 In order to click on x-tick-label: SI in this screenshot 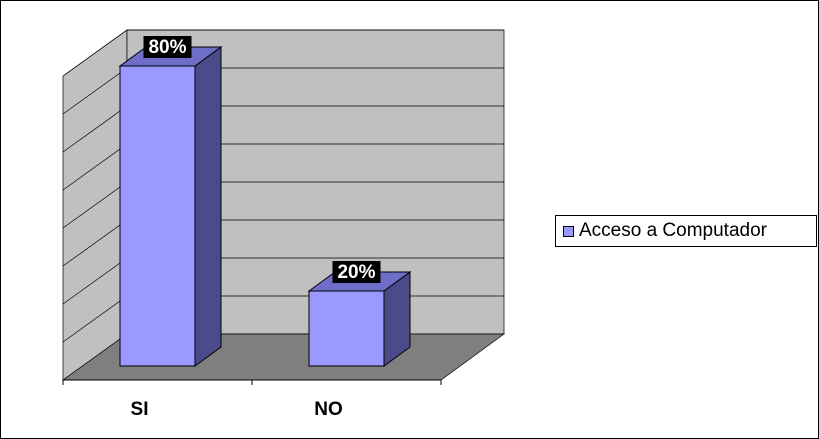, I will do `click(140, 409)`.